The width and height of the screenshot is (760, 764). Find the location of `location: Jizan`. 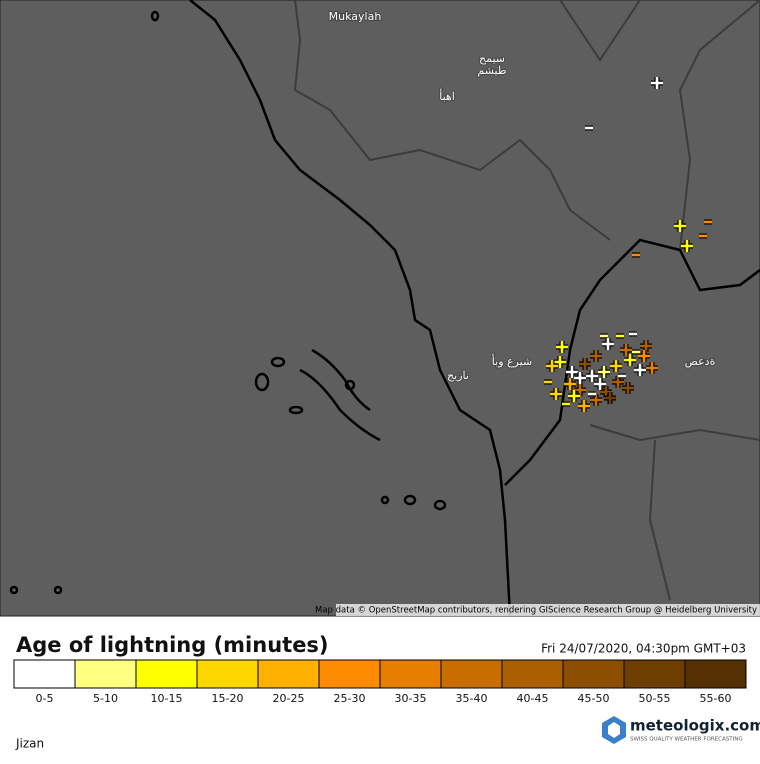

location: Jizan is located at coordinates (29, 744).